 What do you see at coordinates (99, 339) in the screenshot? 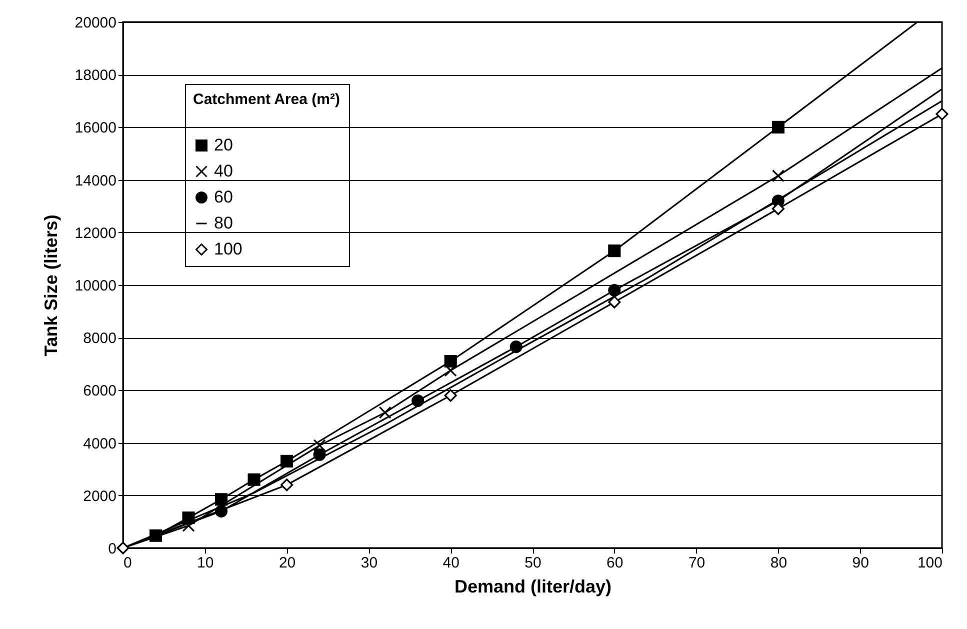
I see `y-tick-label: 8000` at bounding box center [99, 339].